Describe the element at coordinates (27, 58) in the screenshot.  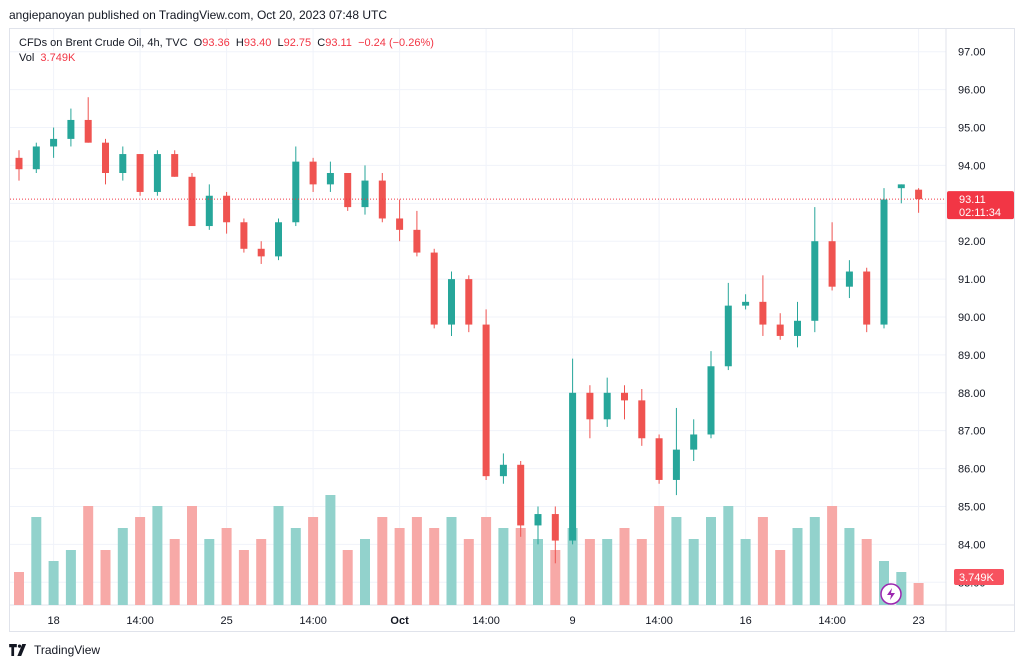
I see `legend-volume-label: Vol` at that location.